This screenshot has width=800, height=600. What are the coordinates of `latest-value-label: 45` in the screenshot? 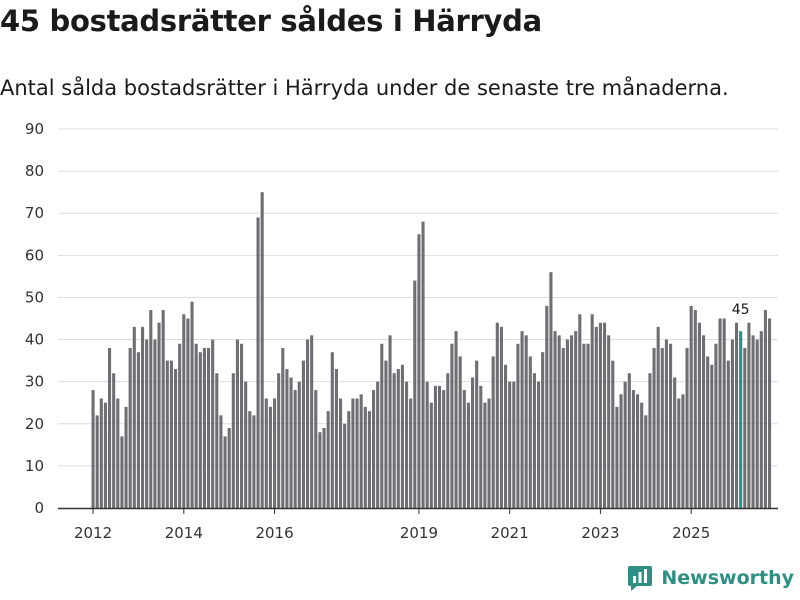 It's located at (741, 310).